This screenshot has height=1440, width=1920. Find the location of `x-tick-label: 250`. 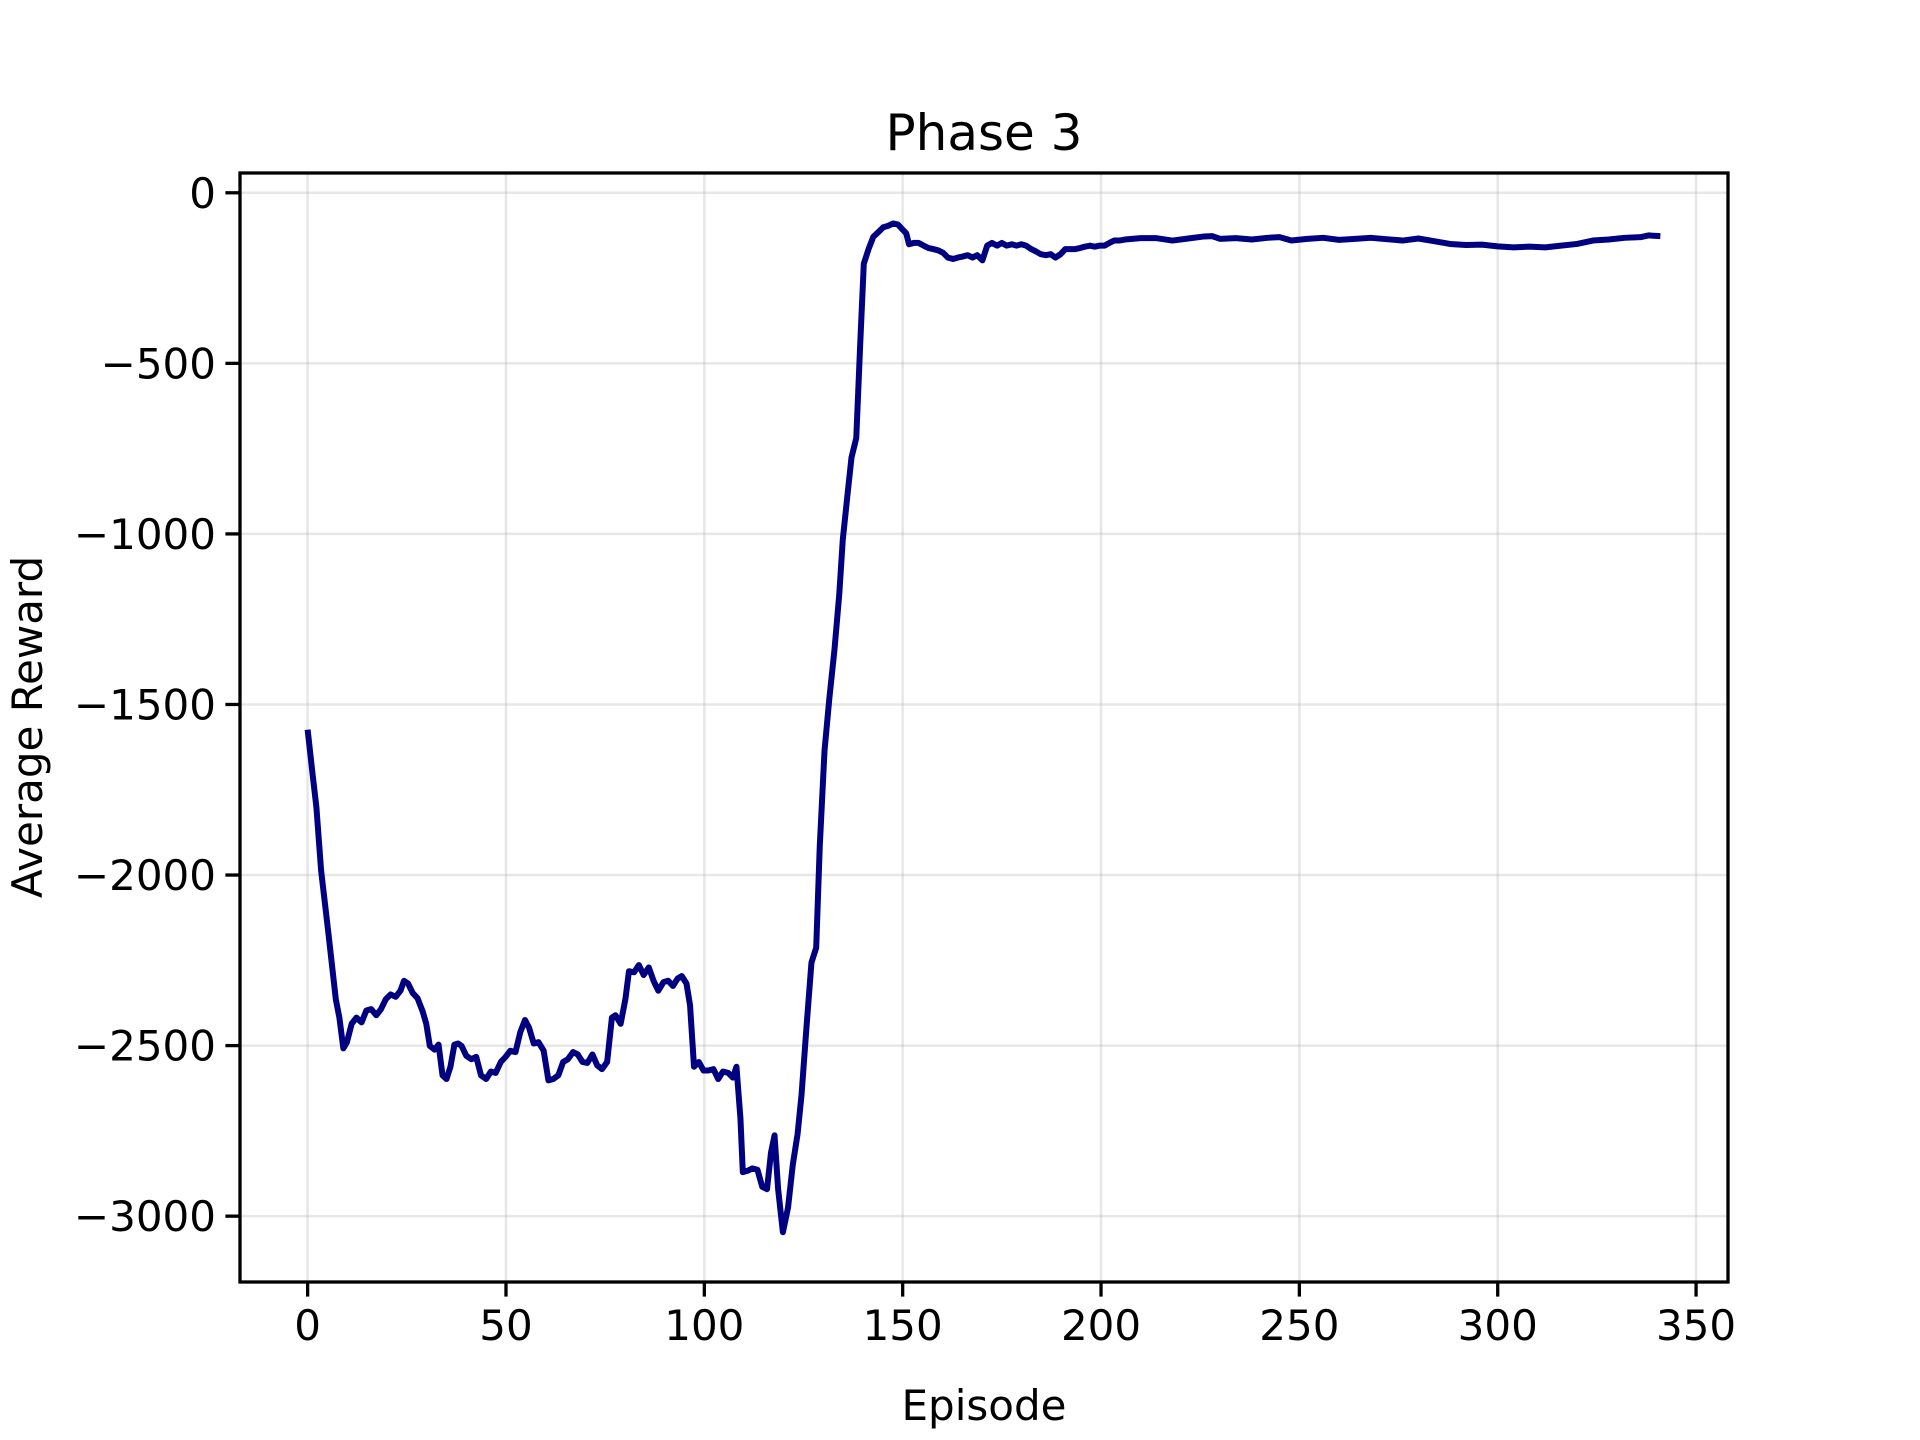

x-tick-label: 250 is located at coordinates (1299, 1325).